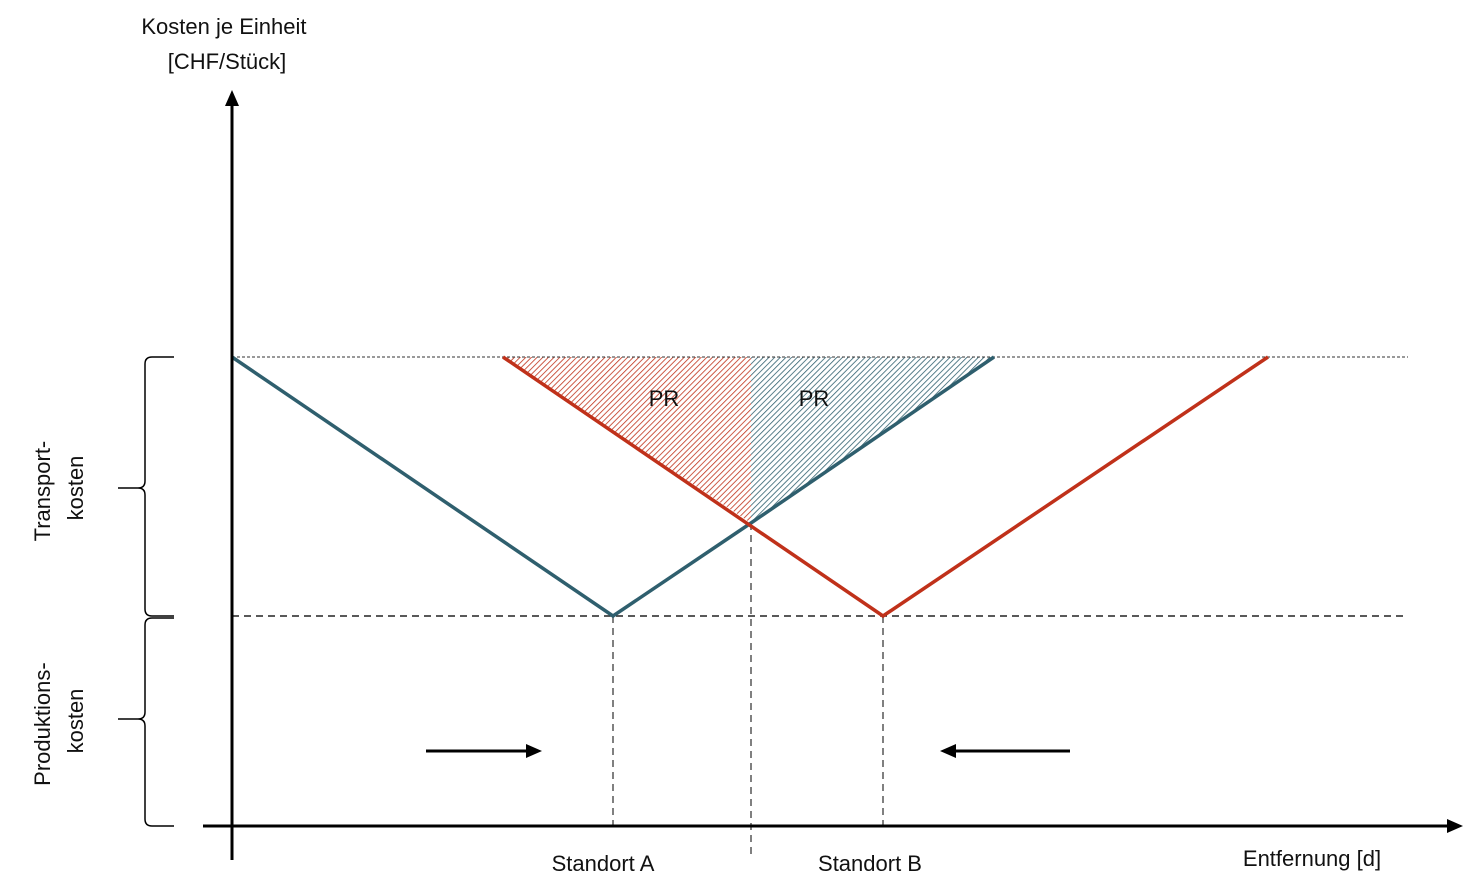  Describe the element at coordinates (226, 44) in the screenshot. I see `y-axis-label: Kosten je Einheit [CHF/Stück]` at that location.